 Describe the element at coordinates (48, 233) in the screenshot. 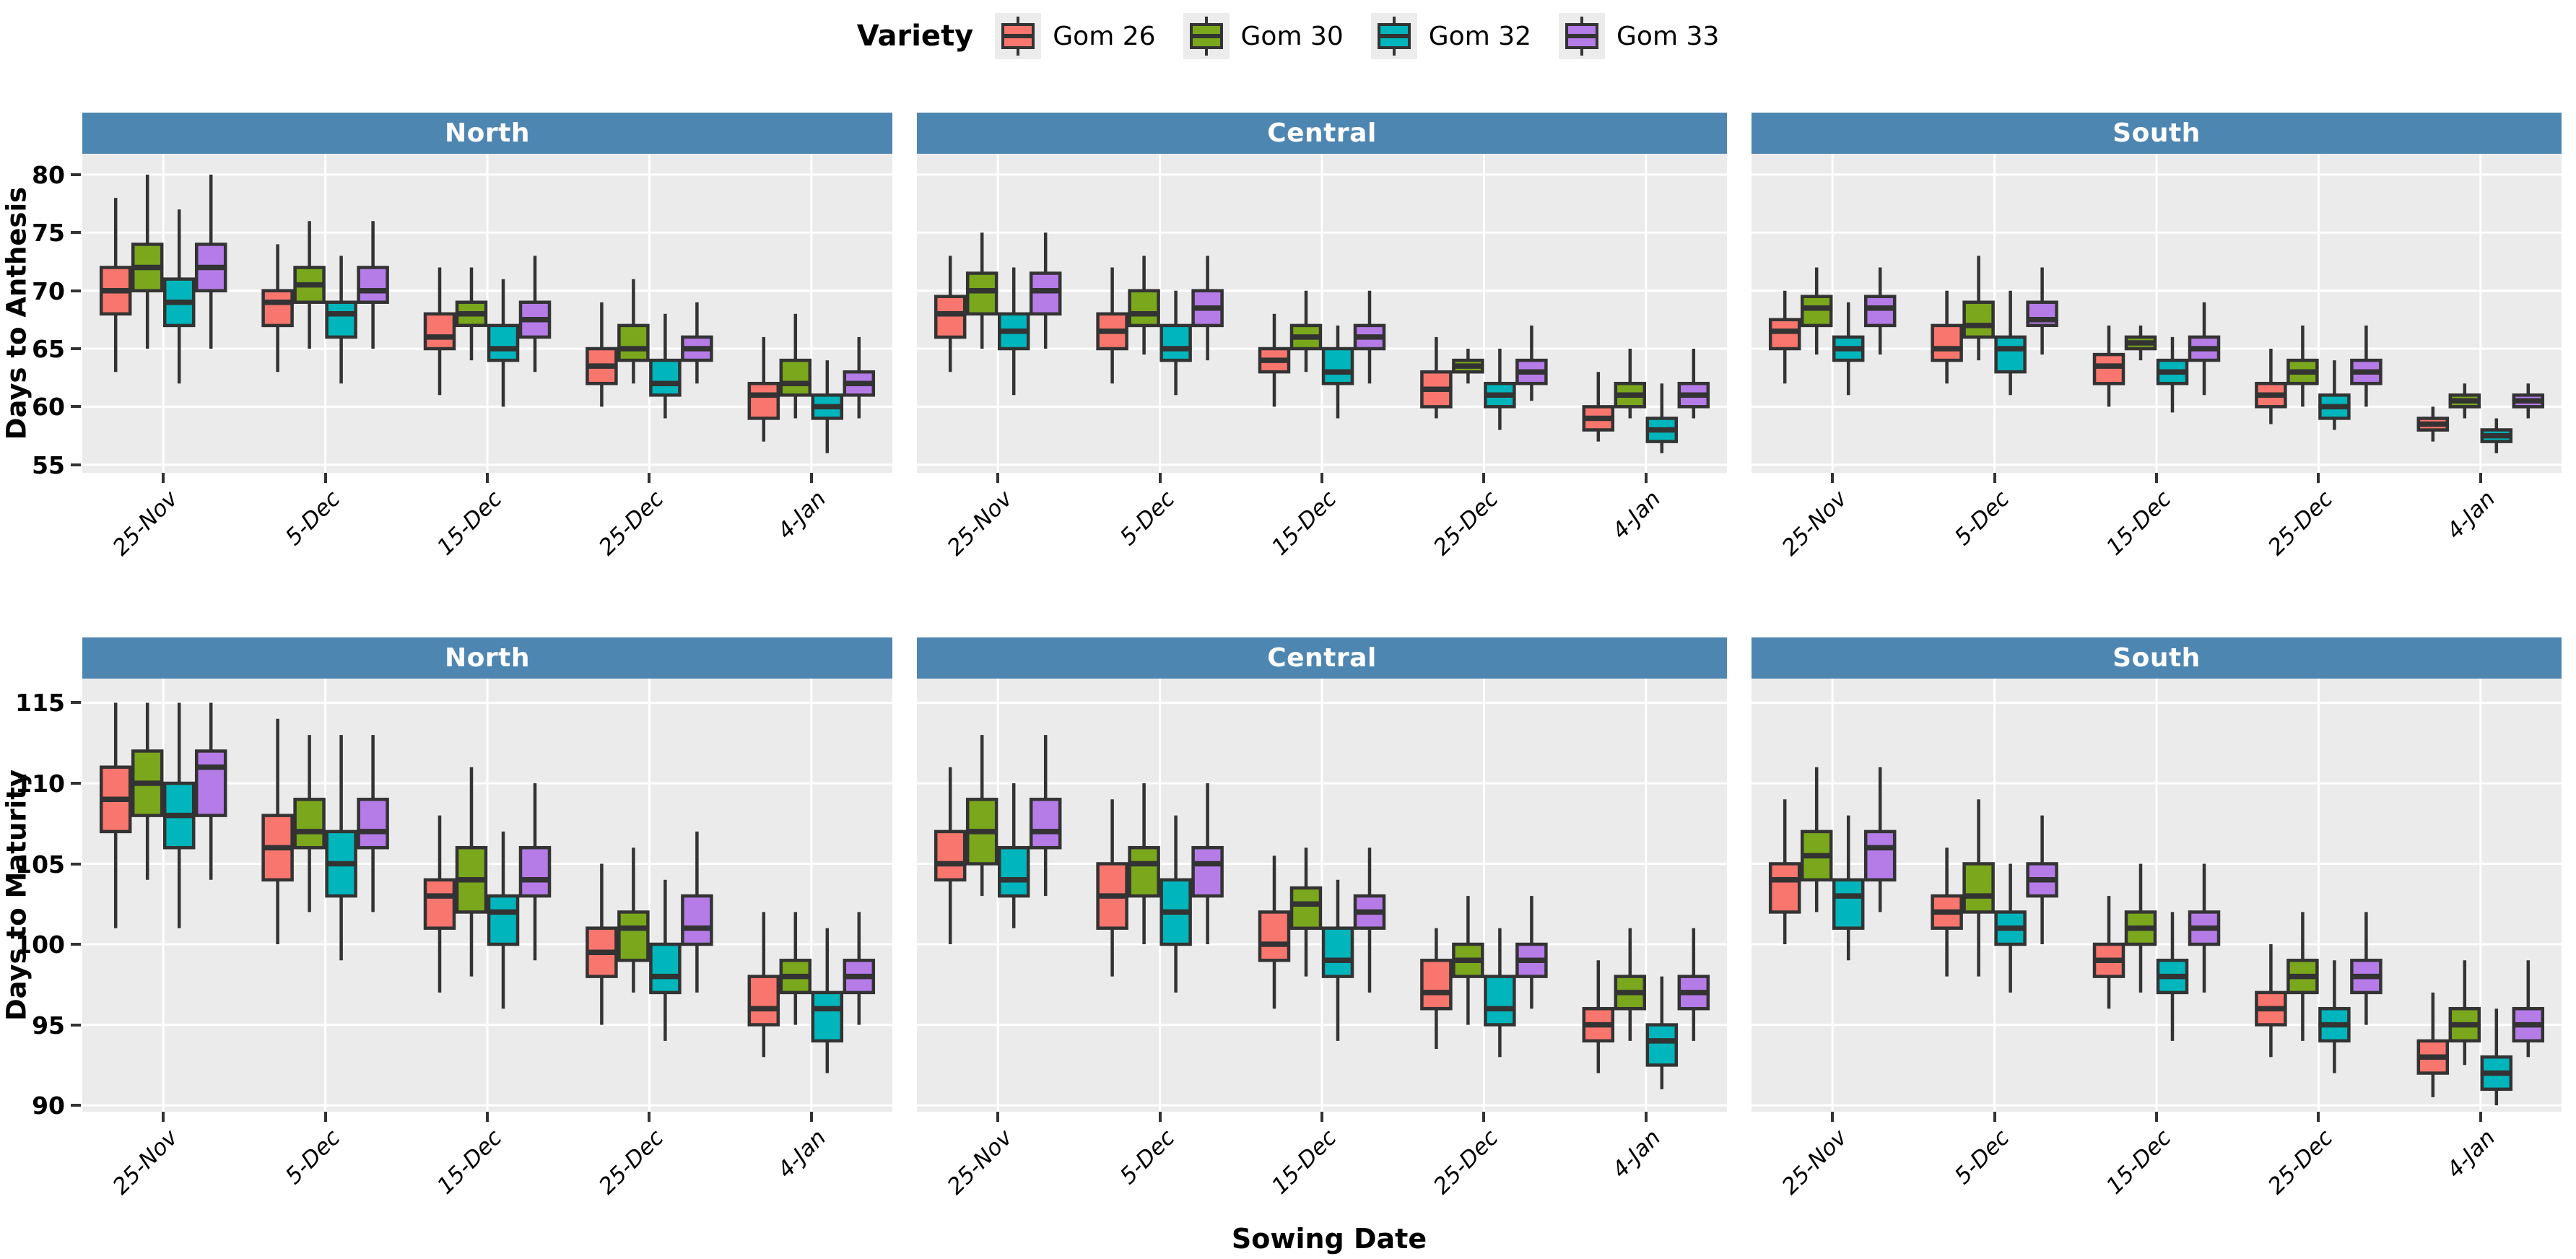

I see `y-tick-label: 75` at that location.